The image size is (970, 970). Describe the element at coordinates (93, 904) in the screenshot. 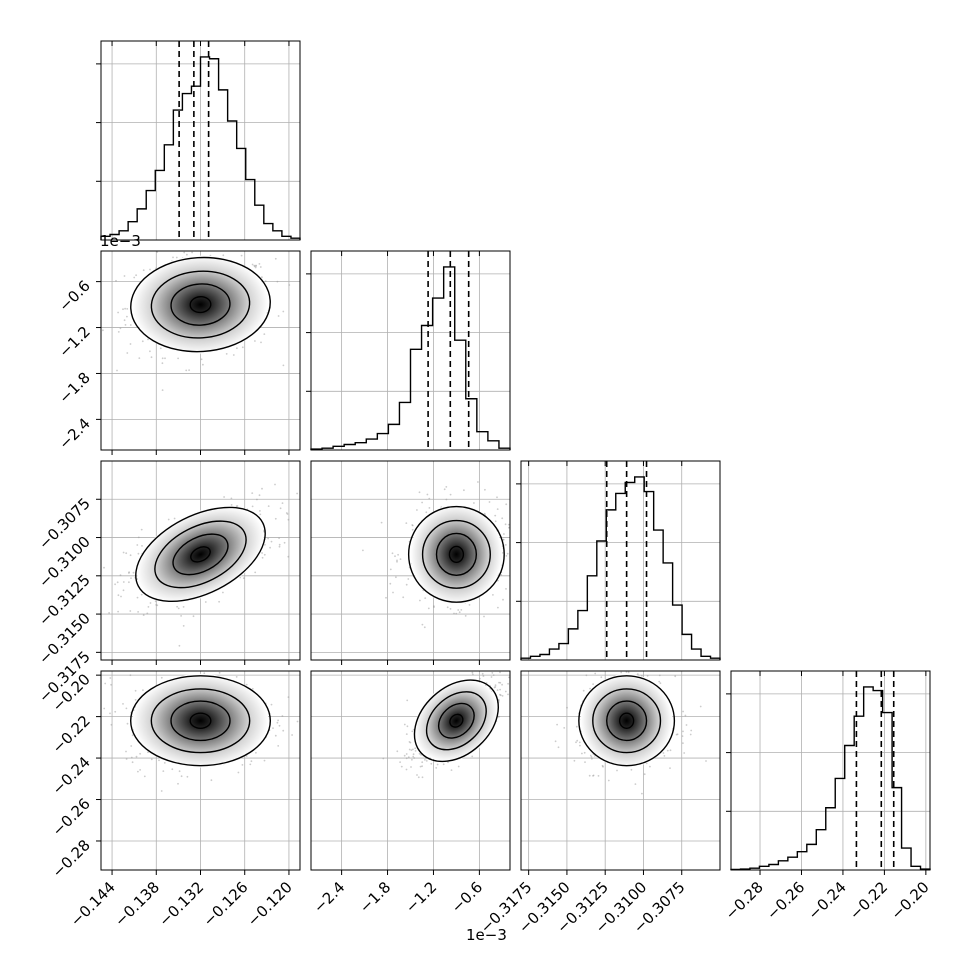

I see `x-tick-label: −0.144` at that location.